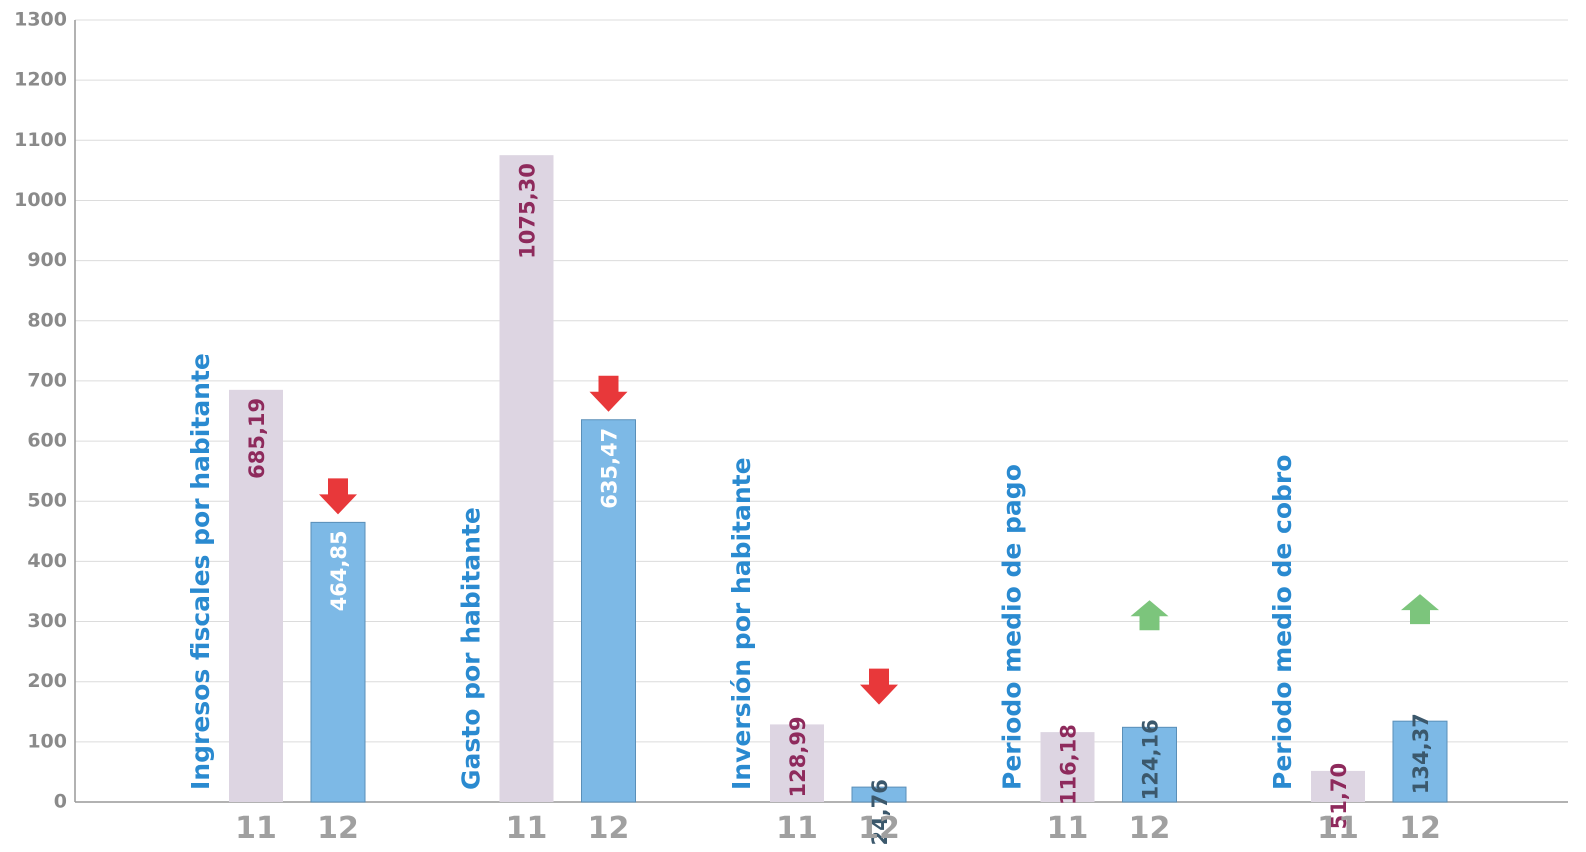 This screenshot has height=852, width=1586. What do you see at coordinates (471, 648) in the screenshot?
I see `category-label: Gasto por habitante` at bounding box center [471, 648].